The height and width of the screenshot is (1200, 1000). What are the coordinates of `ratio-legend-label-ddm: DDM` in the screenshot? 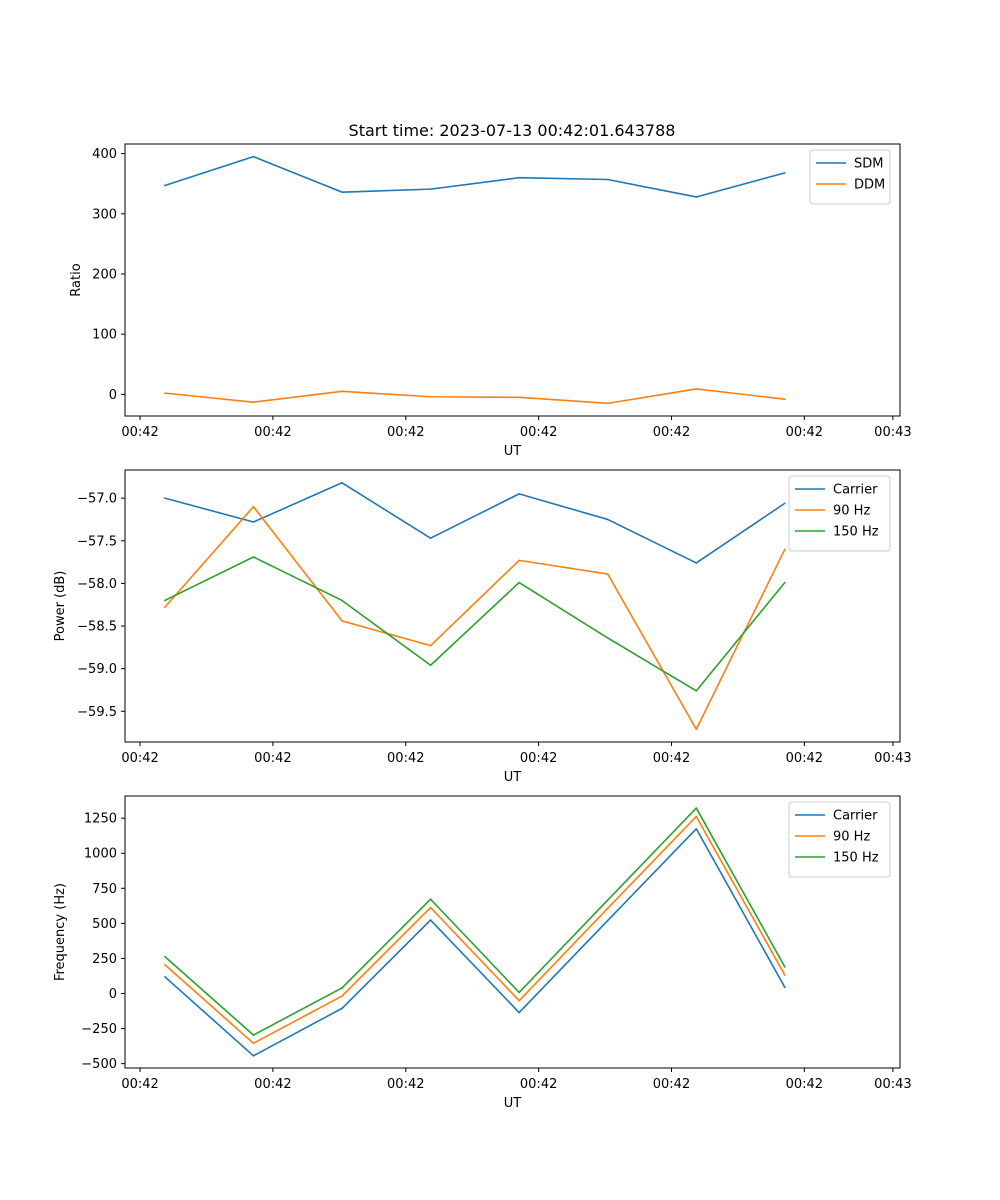 It's located at (869, 185).